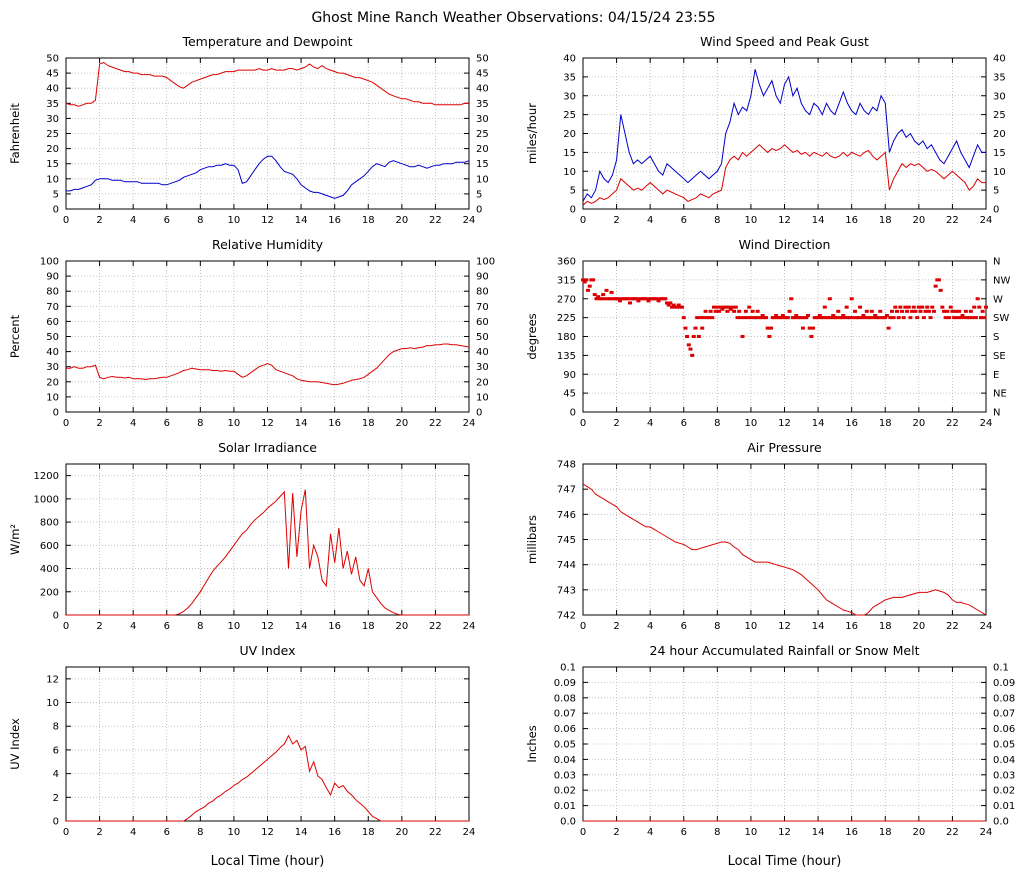 The width and height of the screenshot is (1027, 878). I want to click on svg-text: 180, so click(566, 337).